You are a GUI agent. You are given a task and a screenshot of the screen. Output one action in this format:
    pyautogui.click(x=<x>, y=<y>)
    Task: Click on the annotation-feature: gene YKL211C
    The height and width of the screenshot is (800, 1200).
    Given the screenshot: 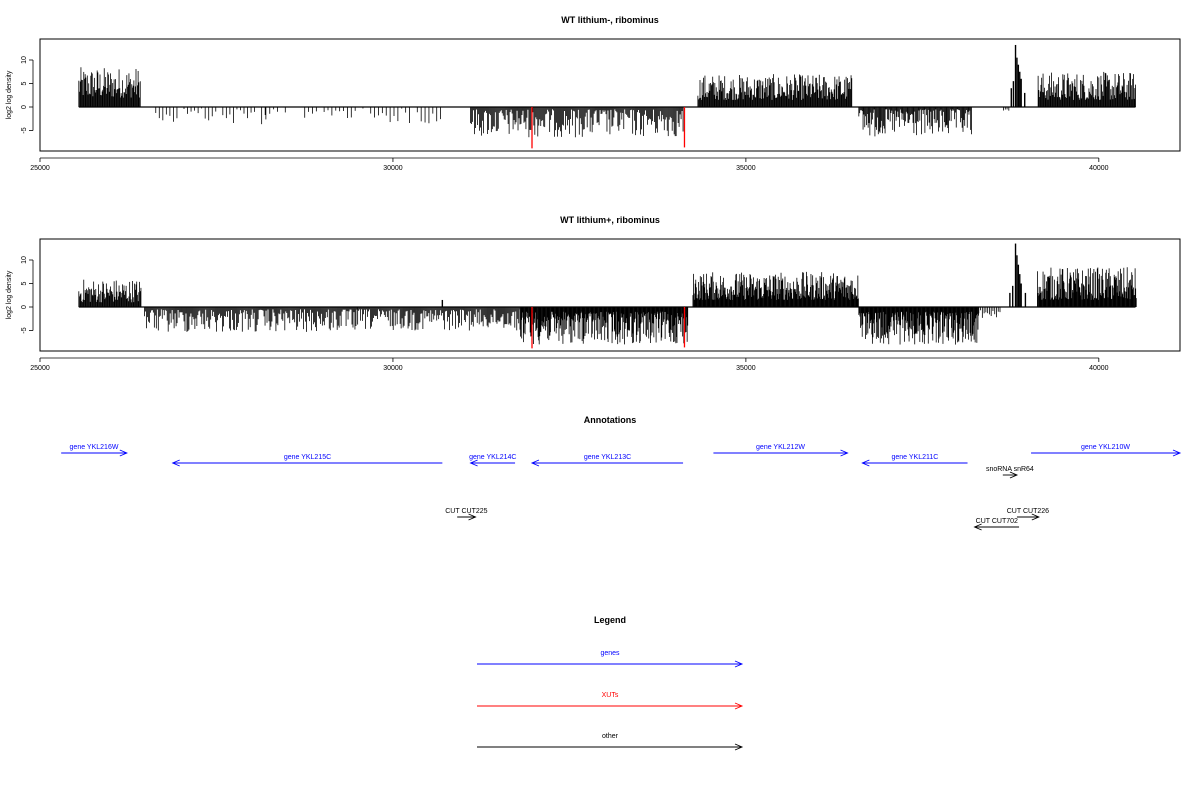 What is the action you would take?
    pyautogui.click(x=914, y=460)
    